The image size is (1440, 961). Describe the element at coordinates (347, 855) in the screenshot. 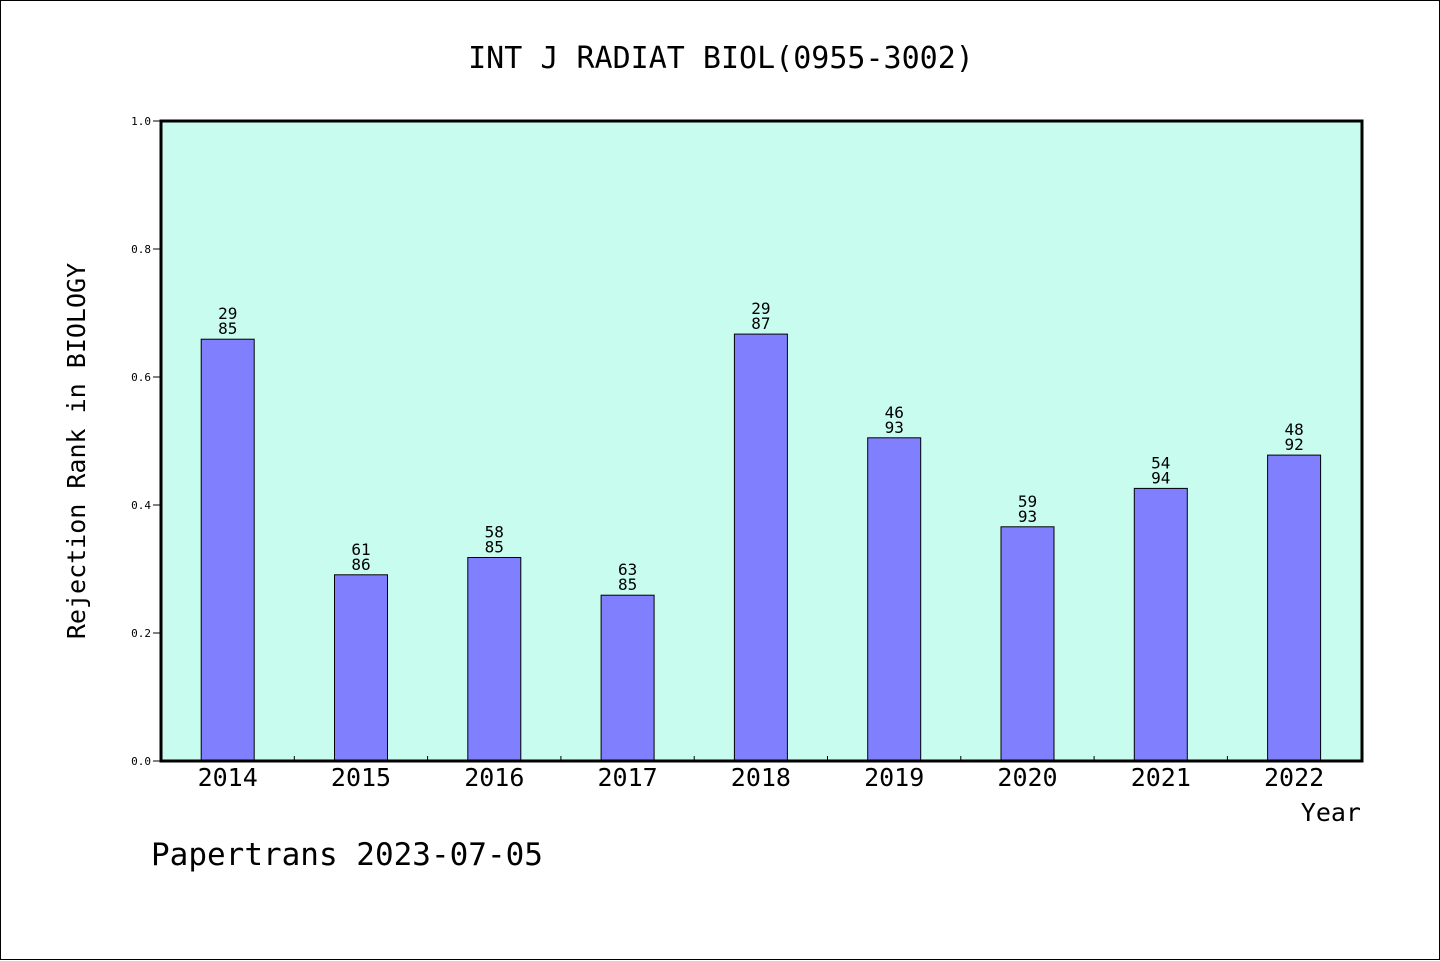

I see `watermark: Papertrans 2023-07-05` at that location.